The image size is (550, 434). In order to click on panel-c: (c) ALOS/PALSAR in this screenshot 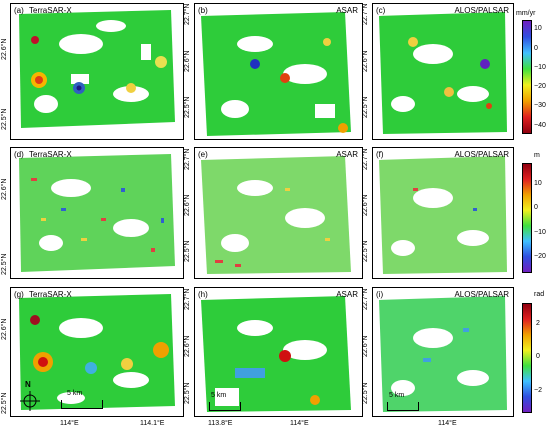, I will do `click(443, 71)`.